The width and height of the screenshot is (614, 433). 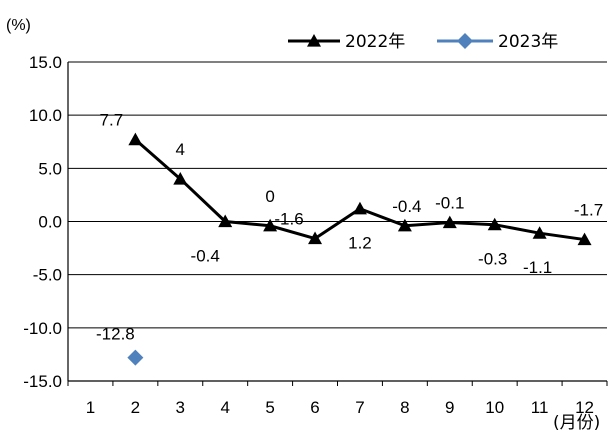 What do you see at coordinates (180, 407) in the screenshot?
I see `x-tick-label: 3` at bounding box center [180, 407].